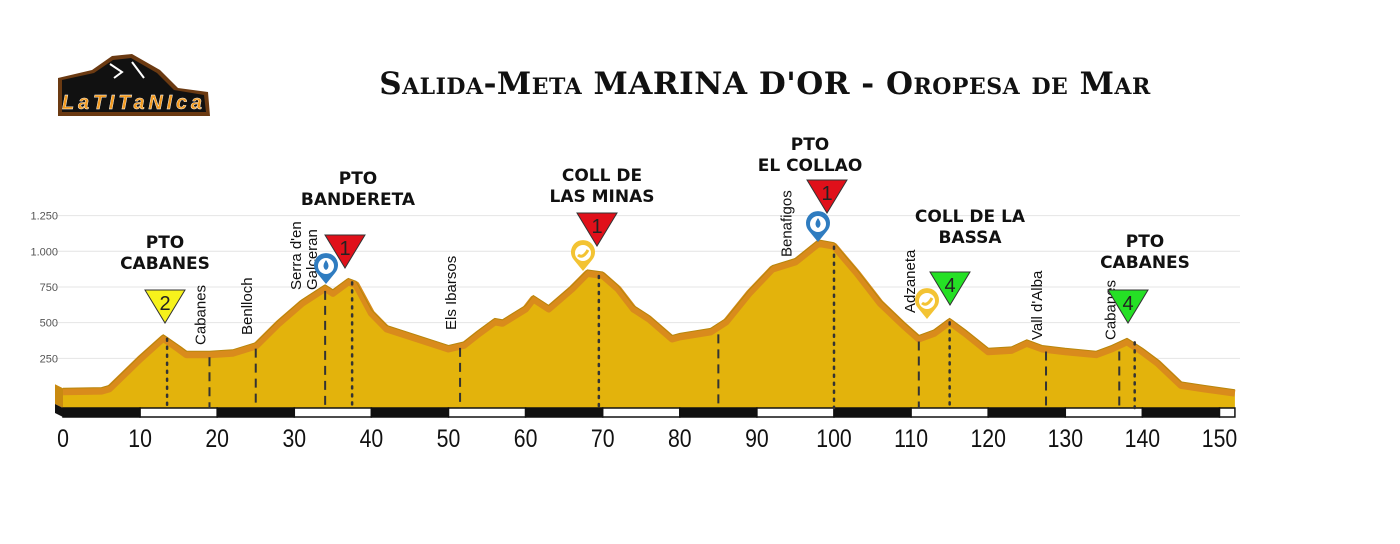 This screenshot has width=1400, height=544. I want to click on y-tick-label: 500, so click(49, 324).